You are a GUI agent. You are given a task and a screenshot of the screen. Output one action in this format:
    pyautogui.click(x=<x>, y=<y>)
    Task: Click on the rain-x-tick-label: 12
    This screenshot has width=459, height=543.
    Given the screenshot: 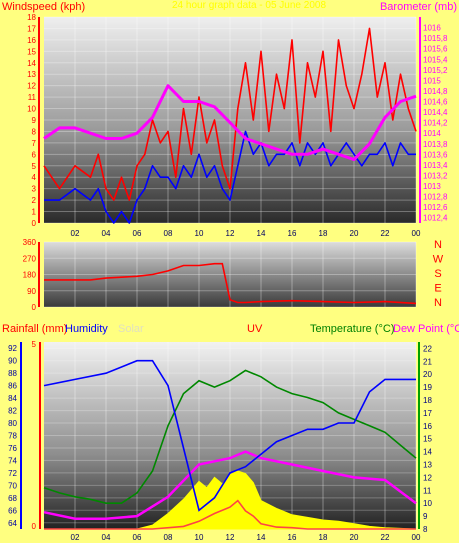 What is the action you would take?
    pyautogui.click(x=230, y=537)
    